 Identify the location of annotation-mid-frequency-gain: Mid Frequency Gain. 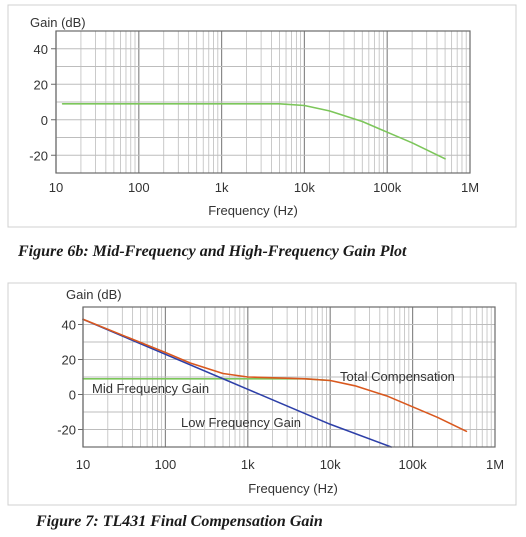
(150, 388).